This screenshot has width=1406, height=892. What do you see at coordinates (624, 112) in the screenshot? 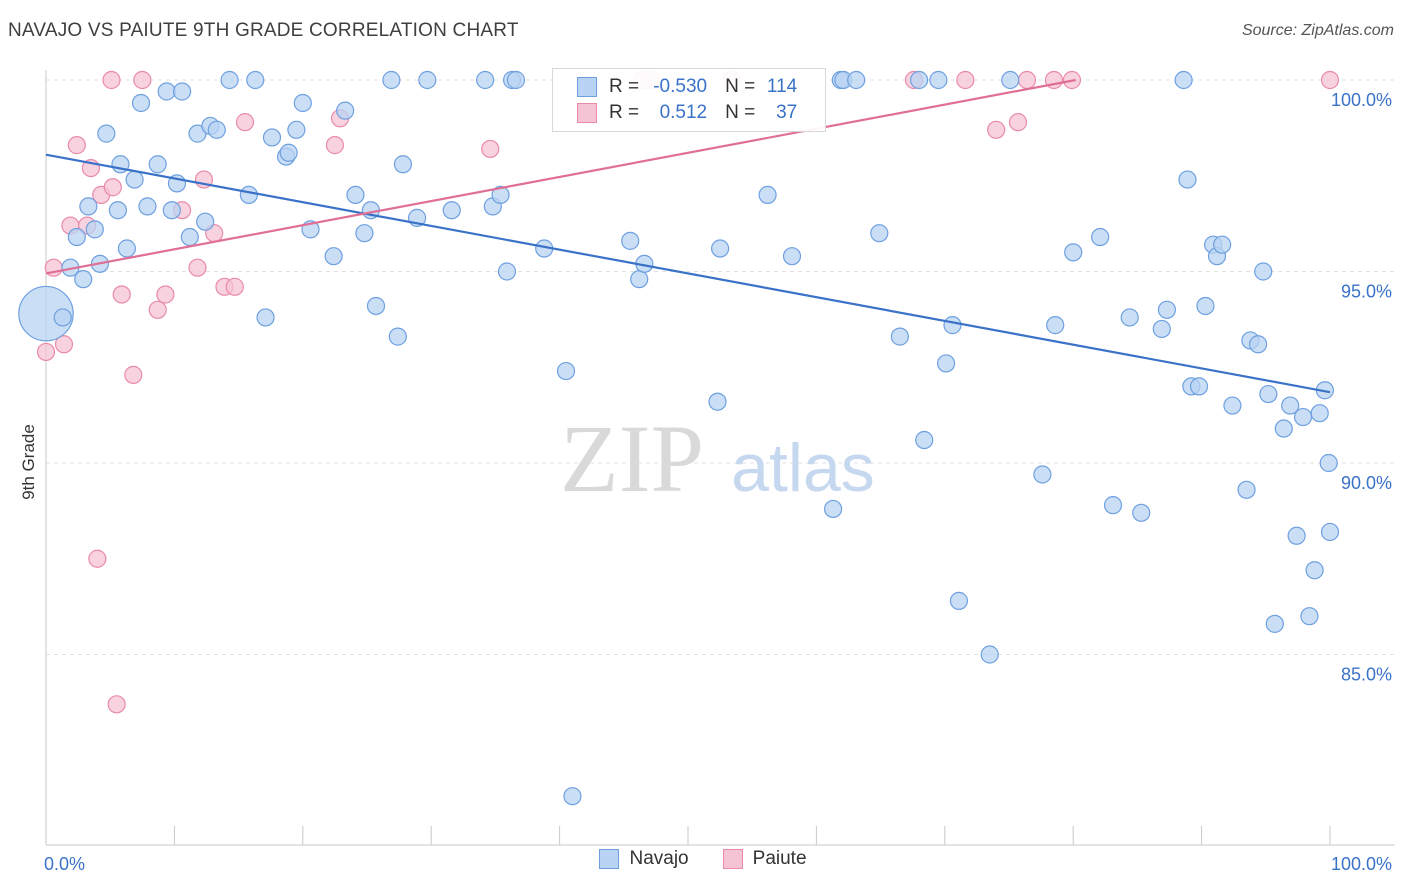
I see `r-label: R =` at bounding box center [624, 112].